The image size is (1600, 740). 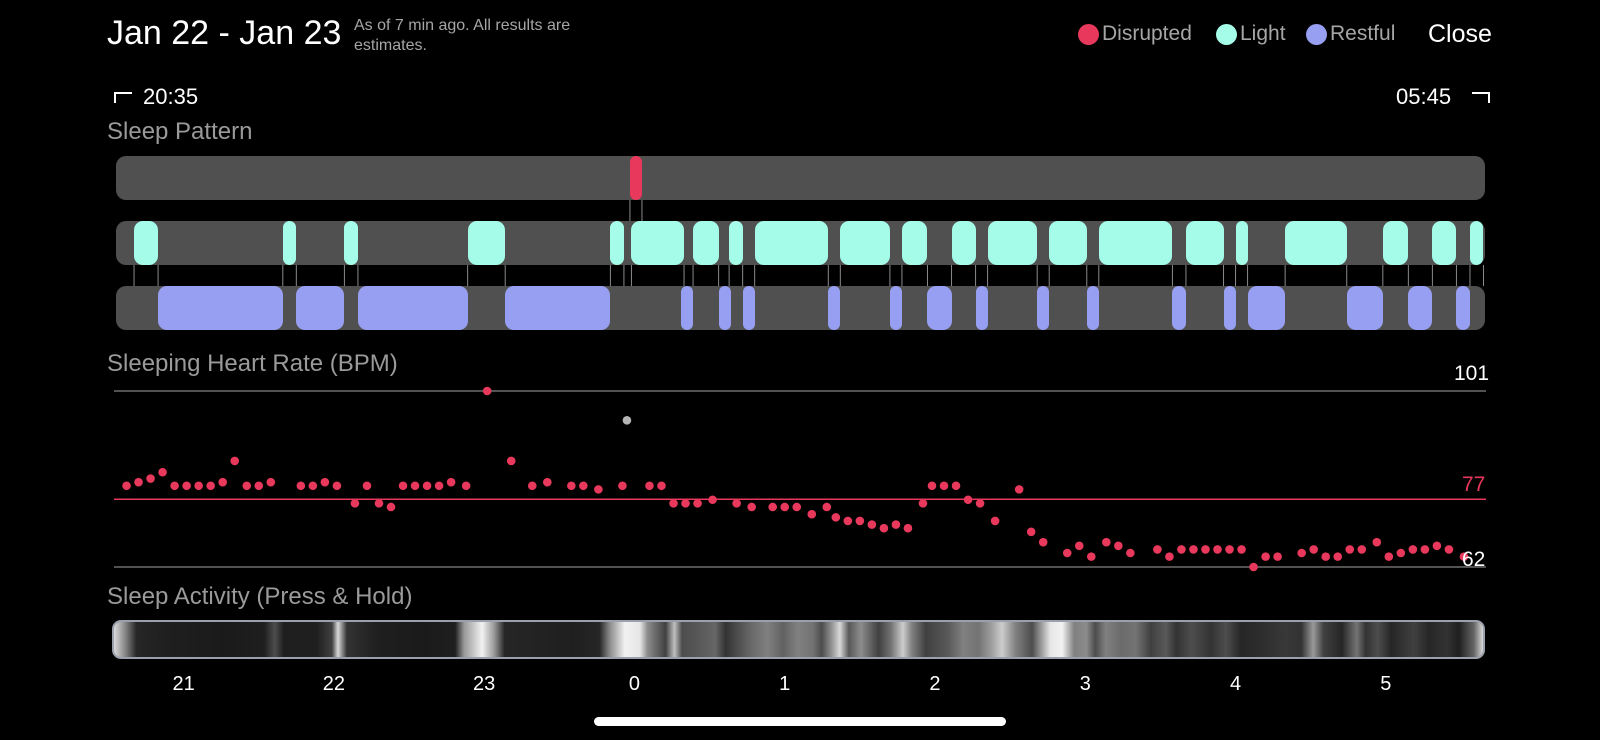 I want to click on legend-label: Disrupted, so click(x=1147, y=33).